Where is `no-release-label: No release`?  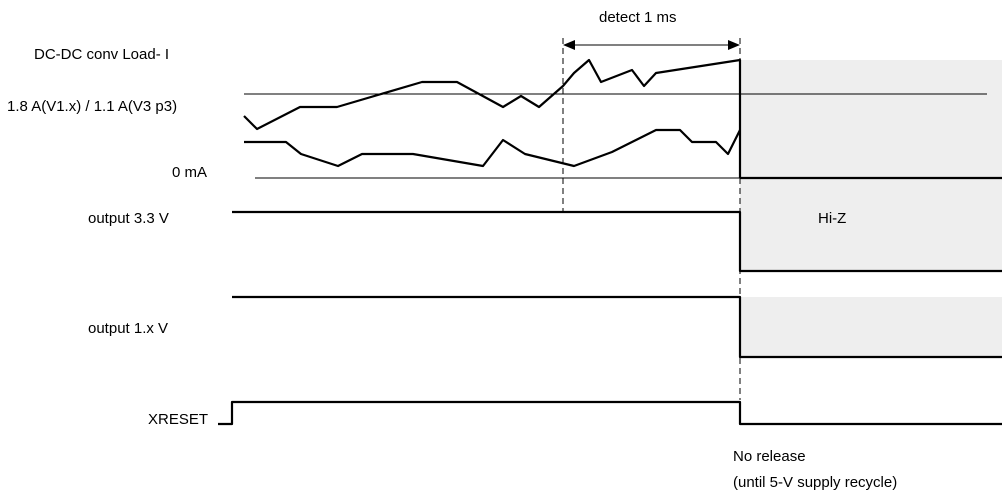 no-release-label: No release is located at coordinates (769, 456).